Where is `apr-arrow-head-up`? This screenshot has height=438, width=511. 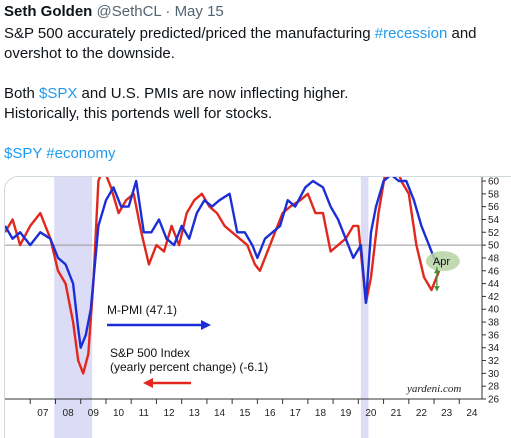
apr-arrow-head-up is located at coordinates (436, 271).